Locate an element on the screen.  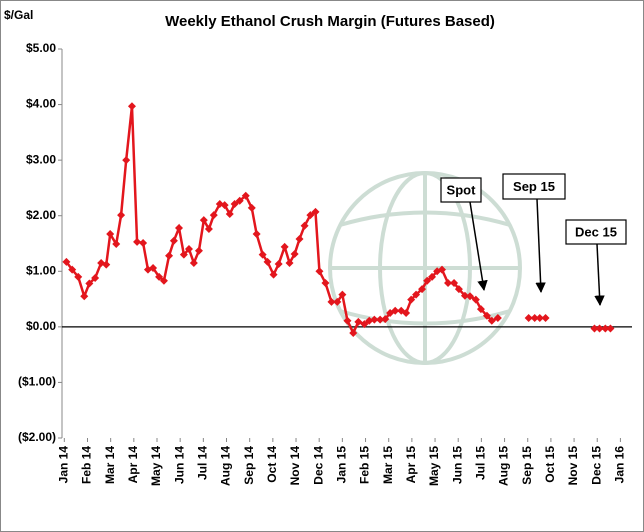
annotation: Dec 15 is located at coordinates (596, 231).